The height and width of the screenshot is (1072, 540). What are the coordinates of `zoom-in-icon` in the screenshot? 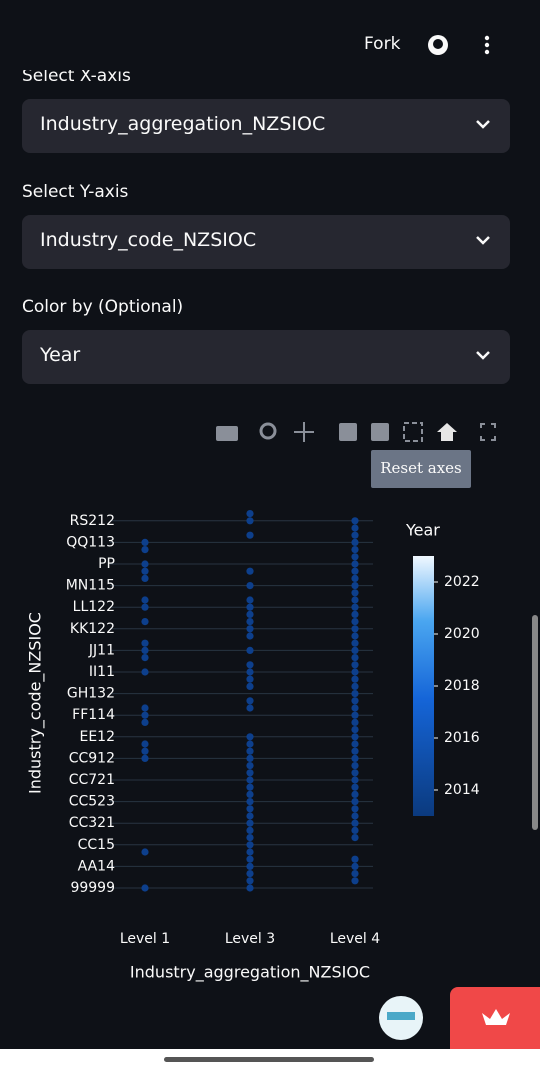 It's located at (348, 432).